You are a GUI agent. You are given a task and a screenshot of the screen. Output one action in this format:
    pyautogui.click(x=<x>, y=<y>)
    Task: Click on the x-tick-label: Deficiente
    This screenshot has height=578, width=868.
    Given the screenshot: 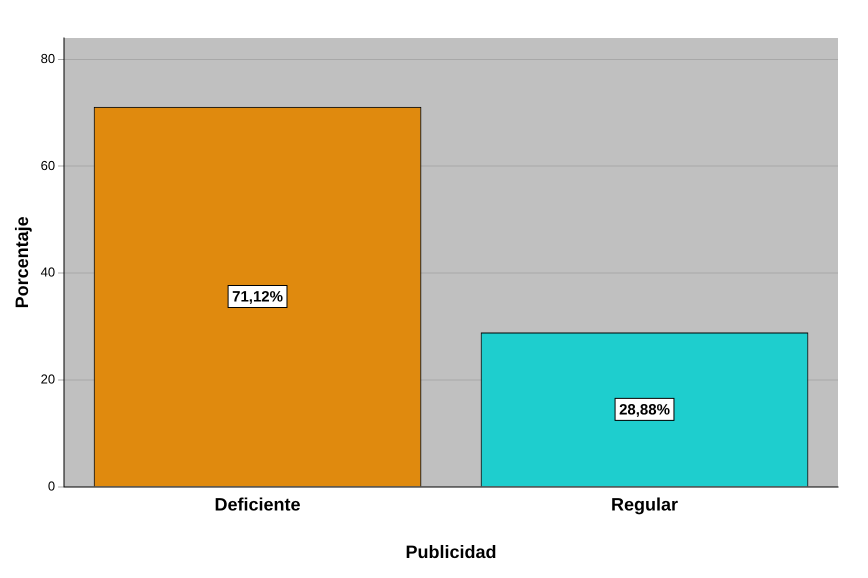 What is the action you would take?
    pyautogui.click(x=257, y=504)
    